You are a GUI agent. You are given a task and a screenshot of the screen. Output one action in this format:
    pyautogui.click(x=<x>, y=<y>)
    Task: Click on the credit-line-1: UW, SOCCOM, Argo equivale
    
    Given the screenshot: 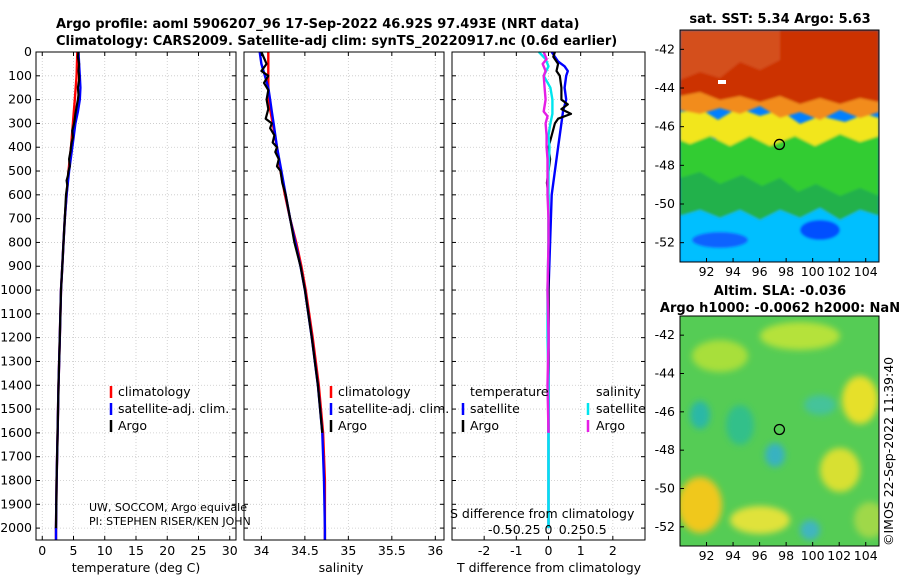 What is the action you would take?
    pyautogui.click(x=168, y=507)
    